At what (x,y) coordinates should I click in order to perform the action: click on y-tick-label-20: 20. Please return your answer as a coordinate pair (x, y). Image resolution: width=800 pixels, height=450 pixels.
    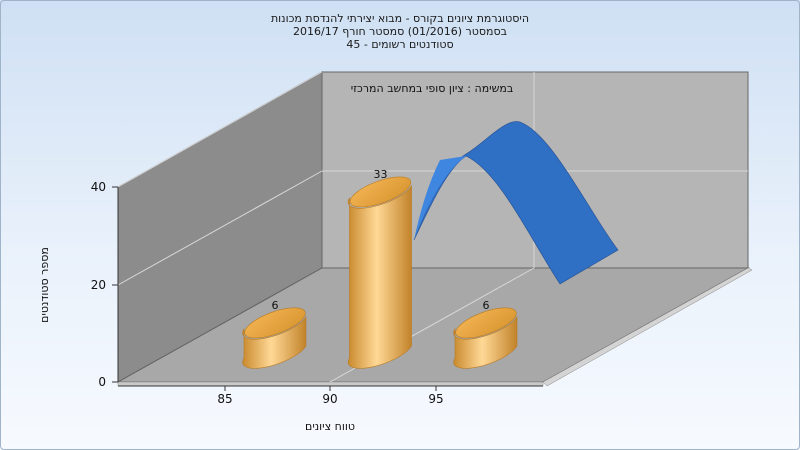
    Looking at the image, I should click on (98, 285).